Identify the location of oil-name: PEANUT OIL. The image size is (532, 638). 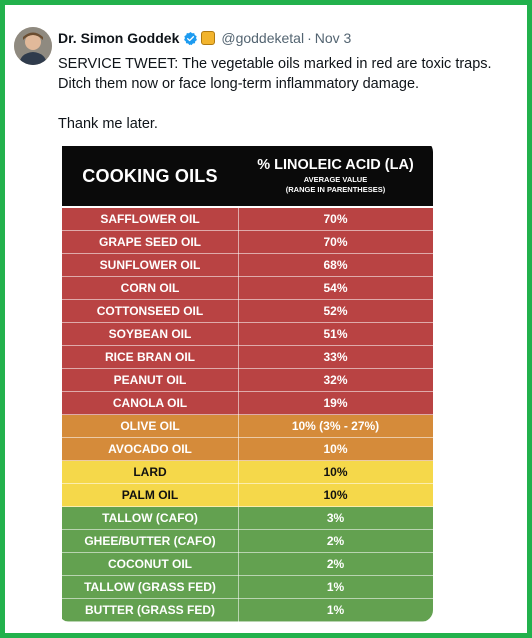
(150, 380).